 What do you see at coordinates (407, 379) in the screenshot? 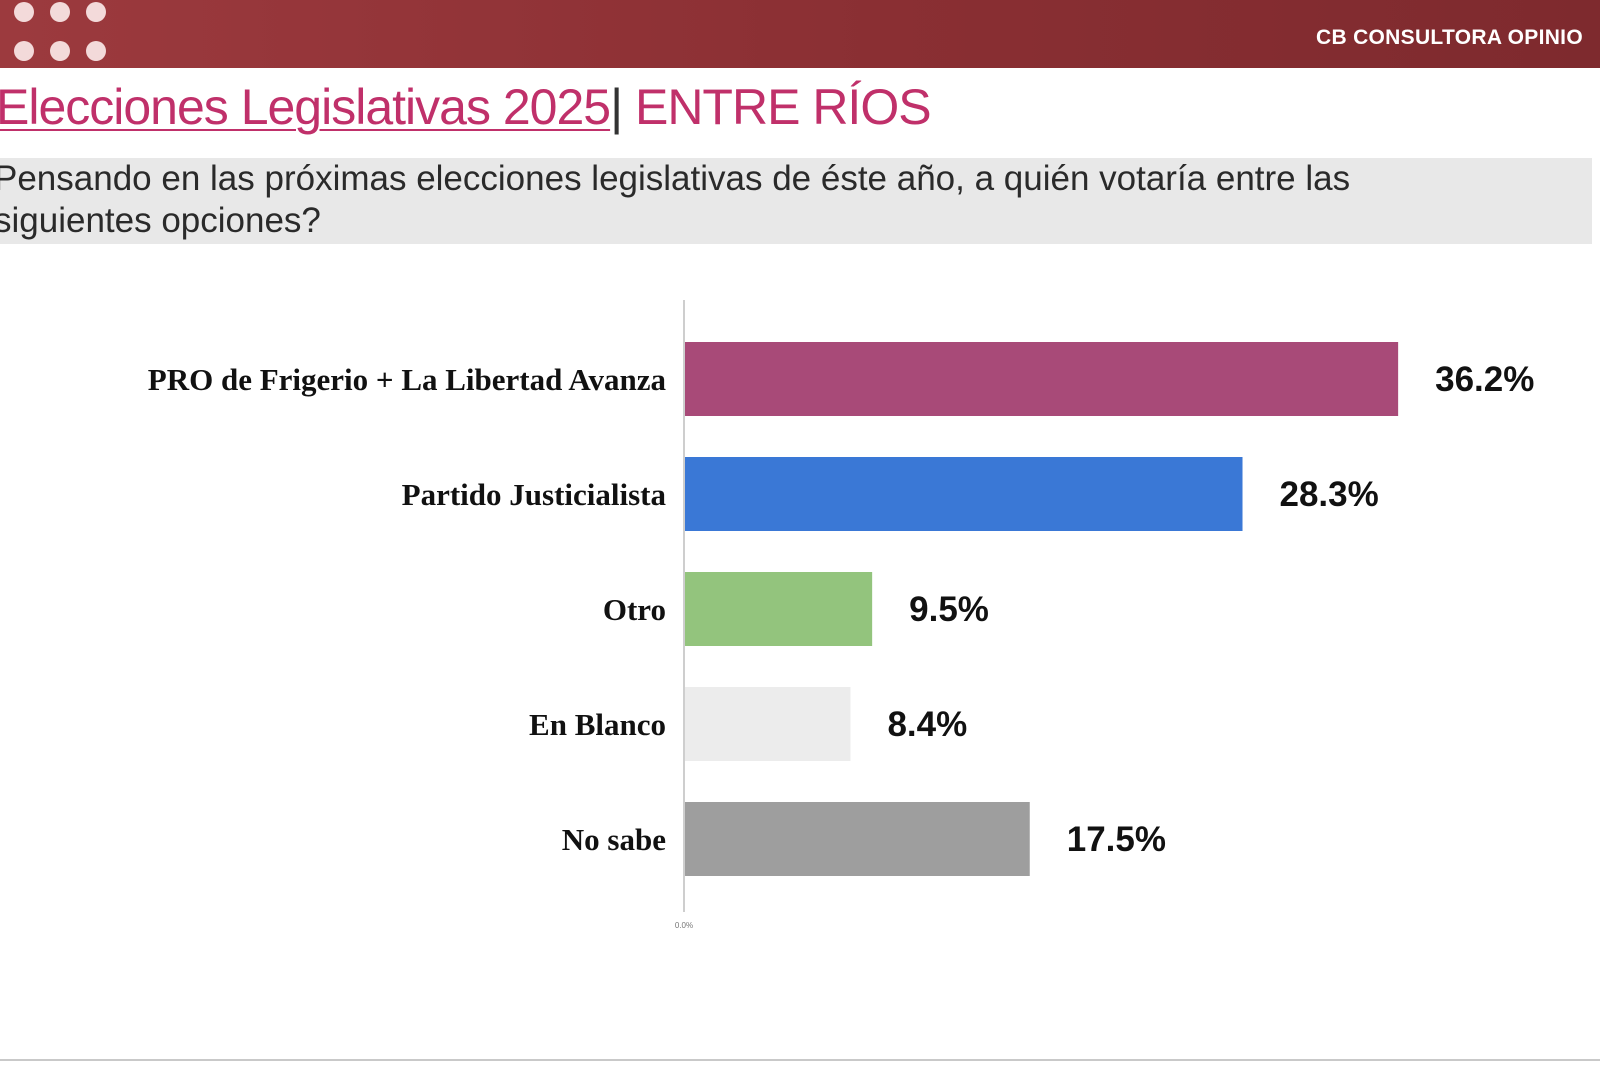
I see `category-label: PRO de Frigerio + La Libertad Avanza` at bounding box center [407, 379].